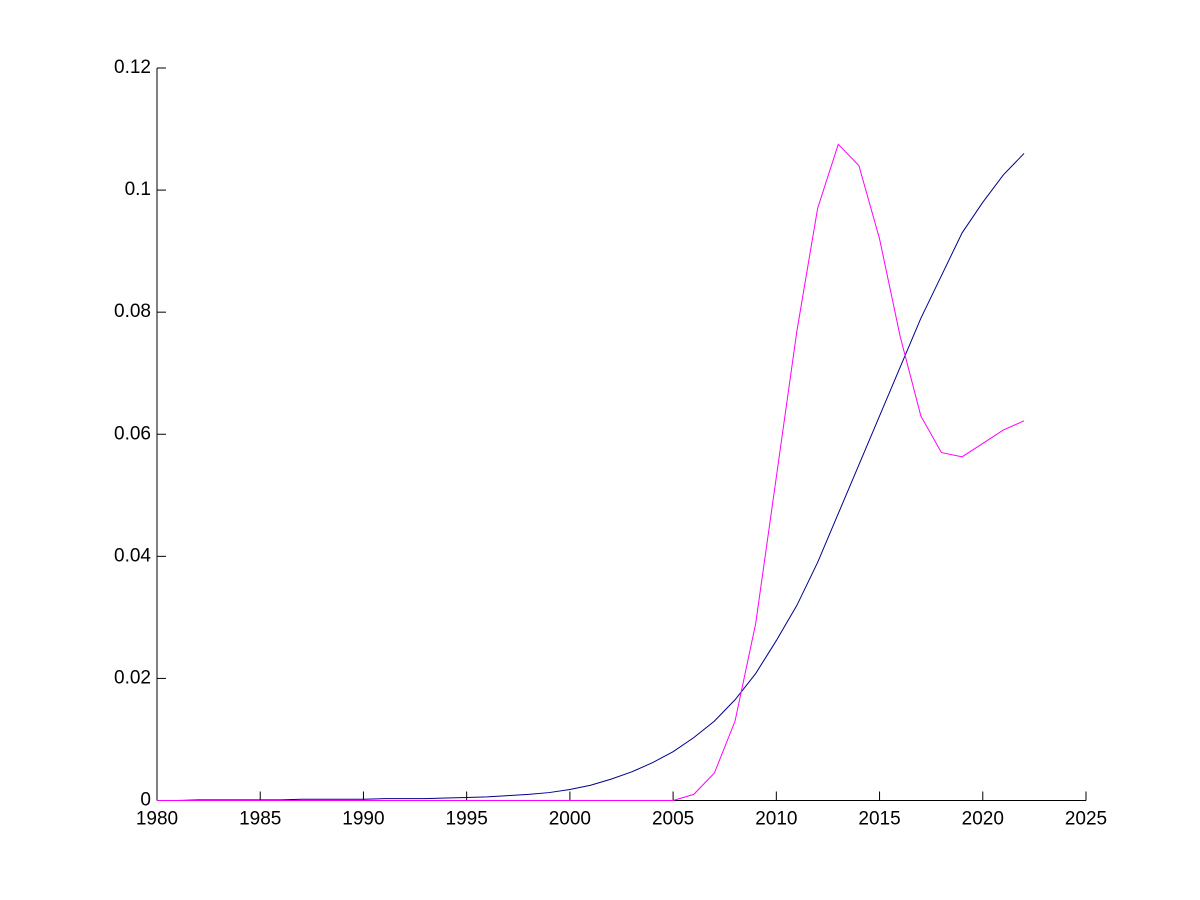 This screenshot has height=900, width=1200. What do you see at coordinates (467, 819) in the screenshot?
I see `x-tick-label: 1995` at bounding box center [467, 819].